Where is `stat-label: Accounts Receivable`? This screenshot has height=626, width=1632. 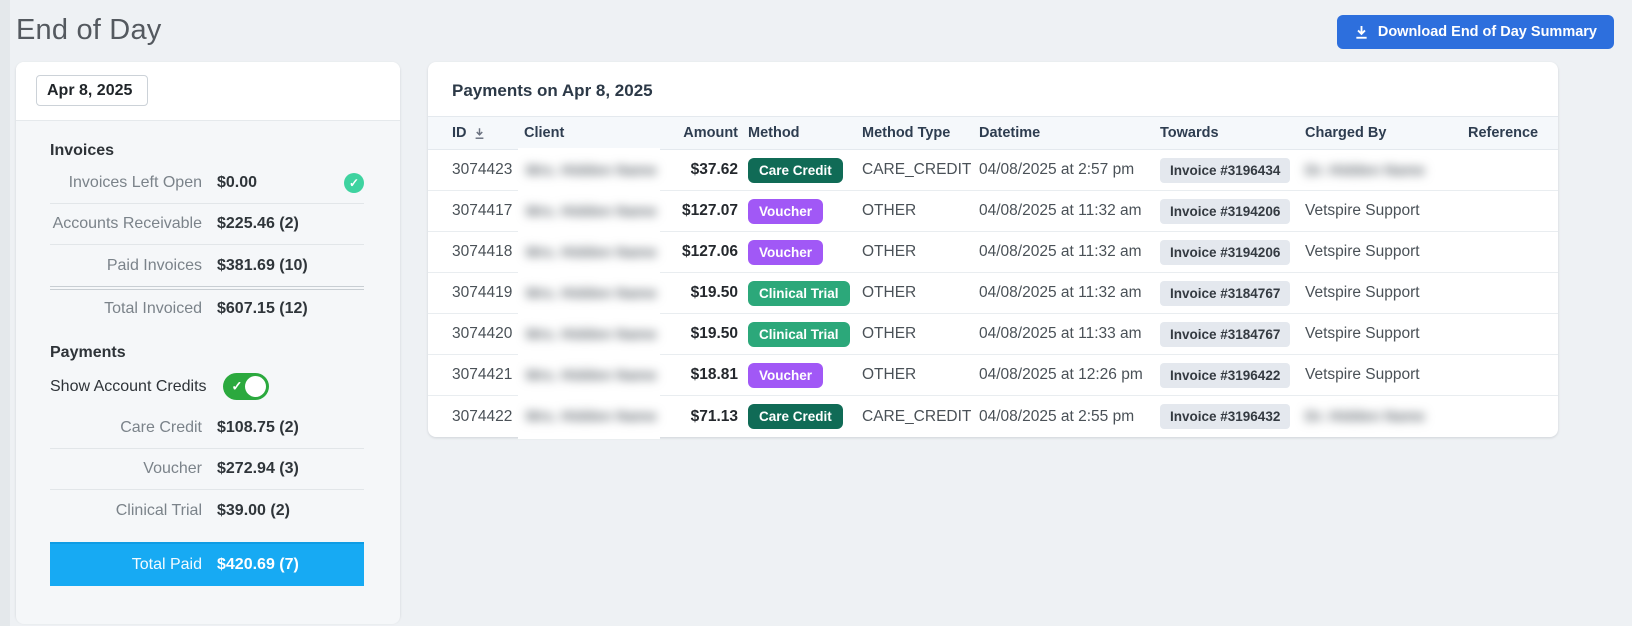
stat-label: Accounts Receivable is located at coordinates (127, 223).